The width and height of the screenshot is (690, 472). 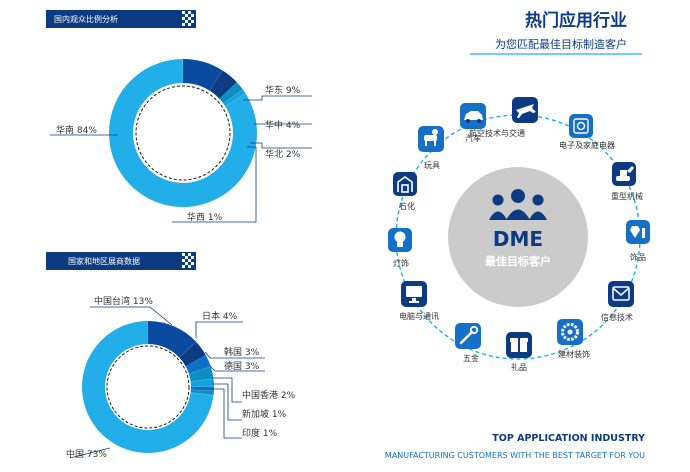 What do you see at coordinates (627, 181) in the screenshot?
I see `industry-item-heavy-machinery: 重型机械` at bounding box center [627, 181].